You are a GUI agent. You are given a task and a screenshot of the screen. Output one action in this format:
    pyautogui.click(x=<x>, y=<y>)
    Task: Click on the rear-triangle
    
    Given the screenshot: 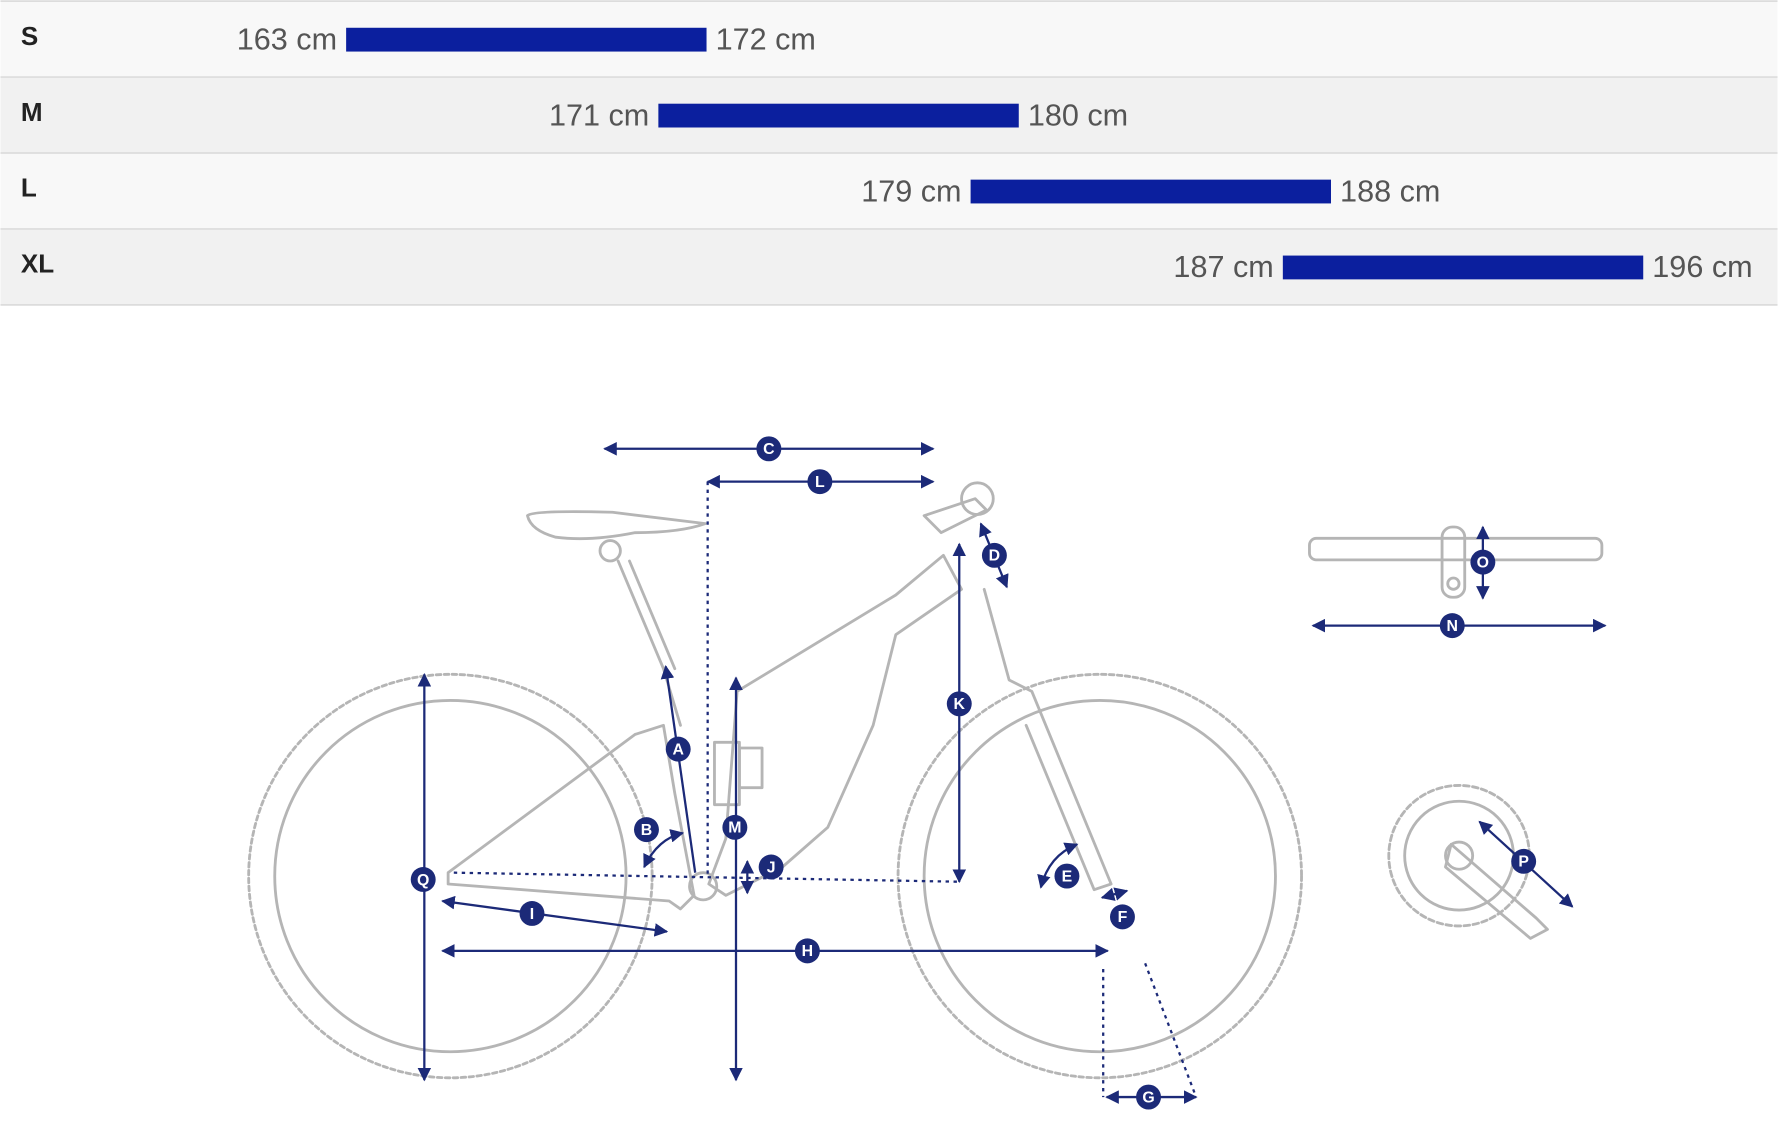 What is the action you would take?
    pyautogui.click(x=571, y=817)
    